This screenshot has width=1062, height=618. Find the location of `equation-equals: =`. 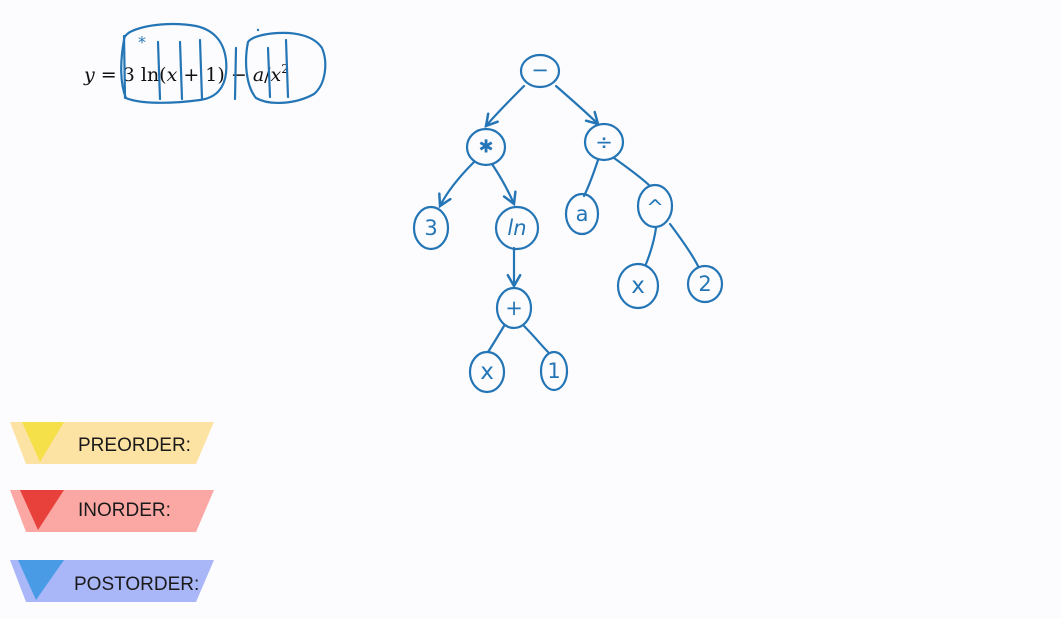

equation-equals: = is located at coordinates (109, 75).